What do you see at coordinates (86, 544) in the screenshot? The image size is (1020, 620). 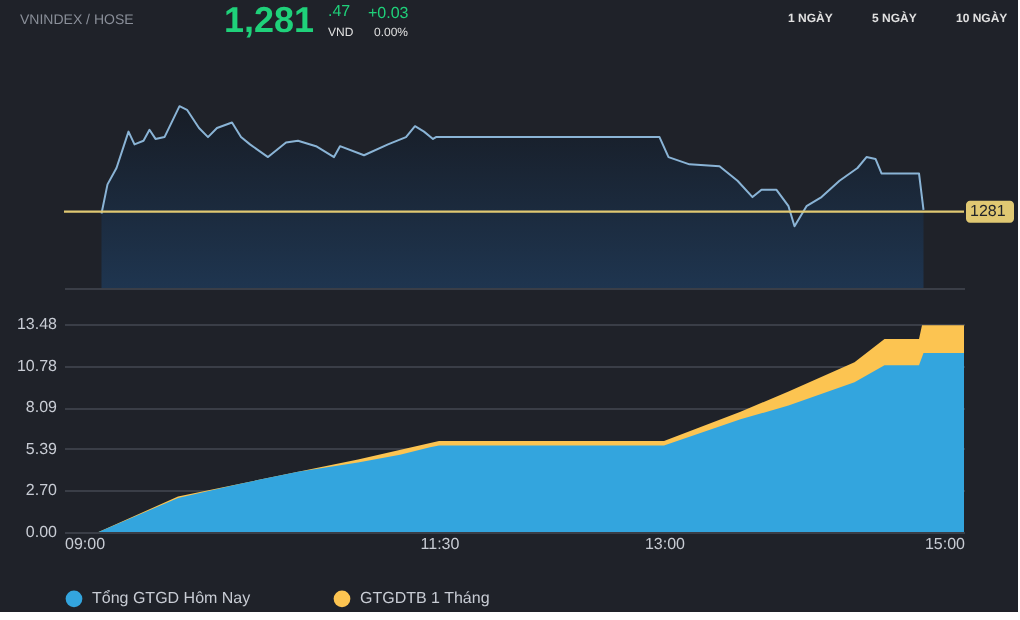 I see `x-tick-label: 09:00` at bounding box center [86, 544].